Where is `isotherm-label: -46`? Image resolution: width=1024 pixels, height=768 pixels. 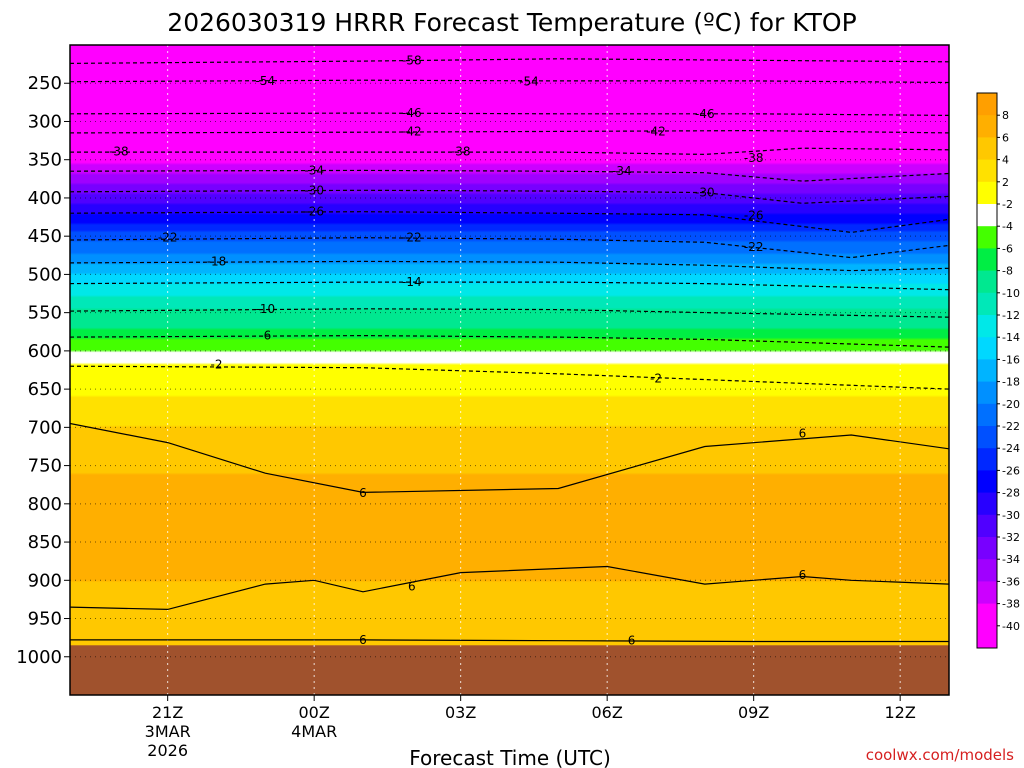 isotherm-label: -46 is located at coordinates (412, 113).